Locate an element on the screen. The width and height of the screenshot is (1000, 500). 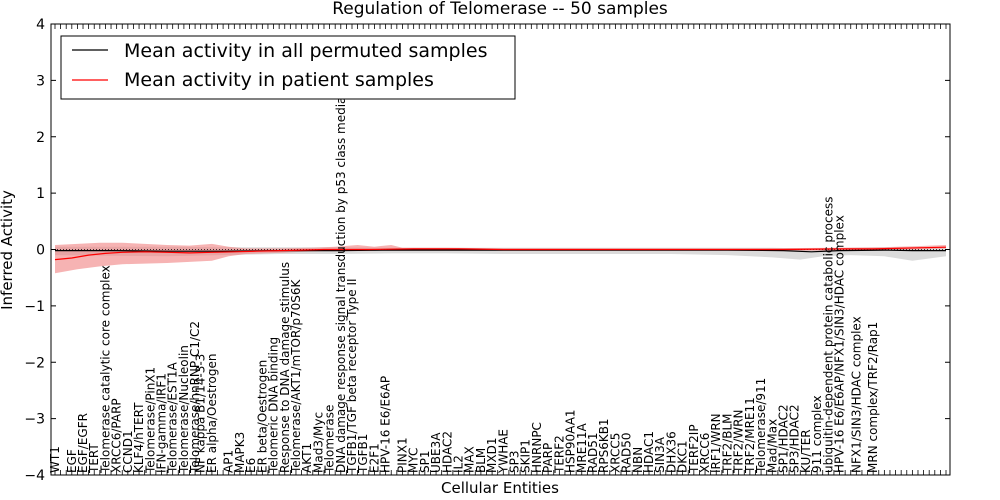
entity-label: Telomerase catalytic core complex is located at coordinates (105, 369).